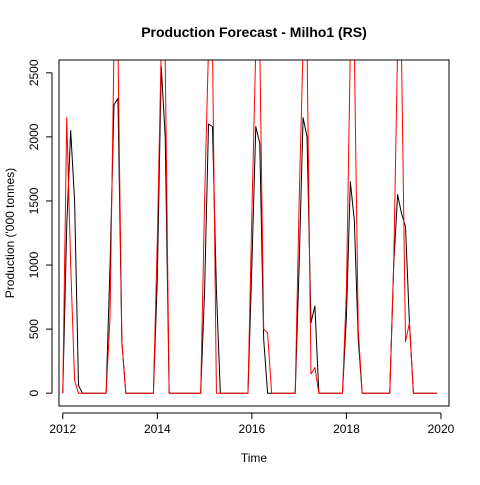 This screenshot has height=485, width=480. Describe the element at coordinates (346, 429) in the screenshot. I see `x-tick-label: 2018` at that location.